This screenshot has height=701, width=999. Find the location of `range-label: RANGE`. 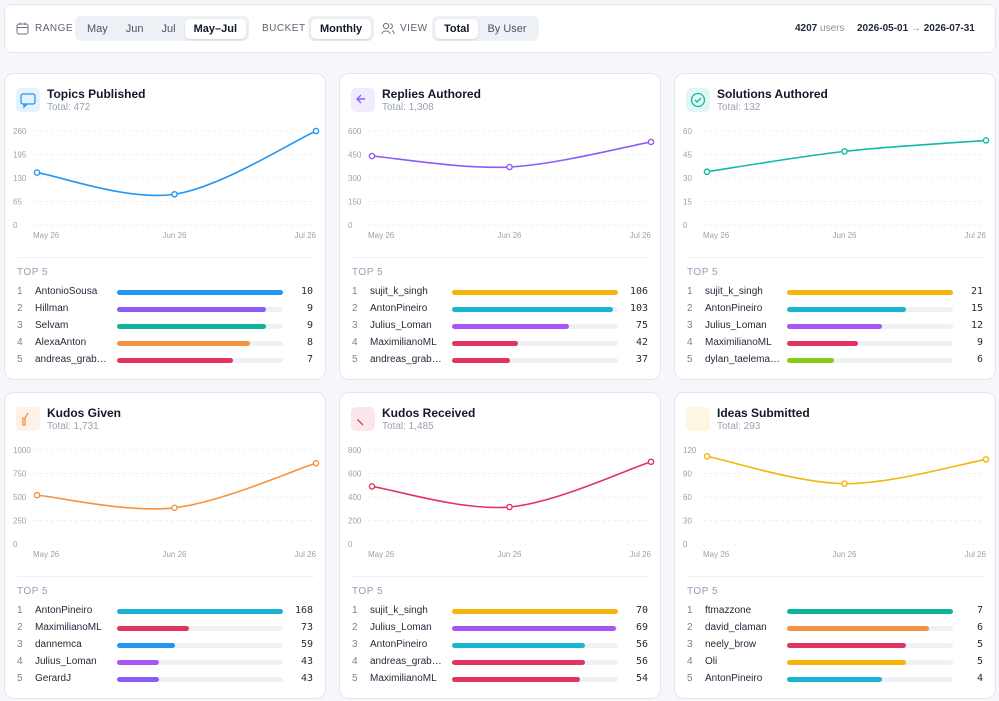

range-label: RANGE is located at coordinates (54, 28).